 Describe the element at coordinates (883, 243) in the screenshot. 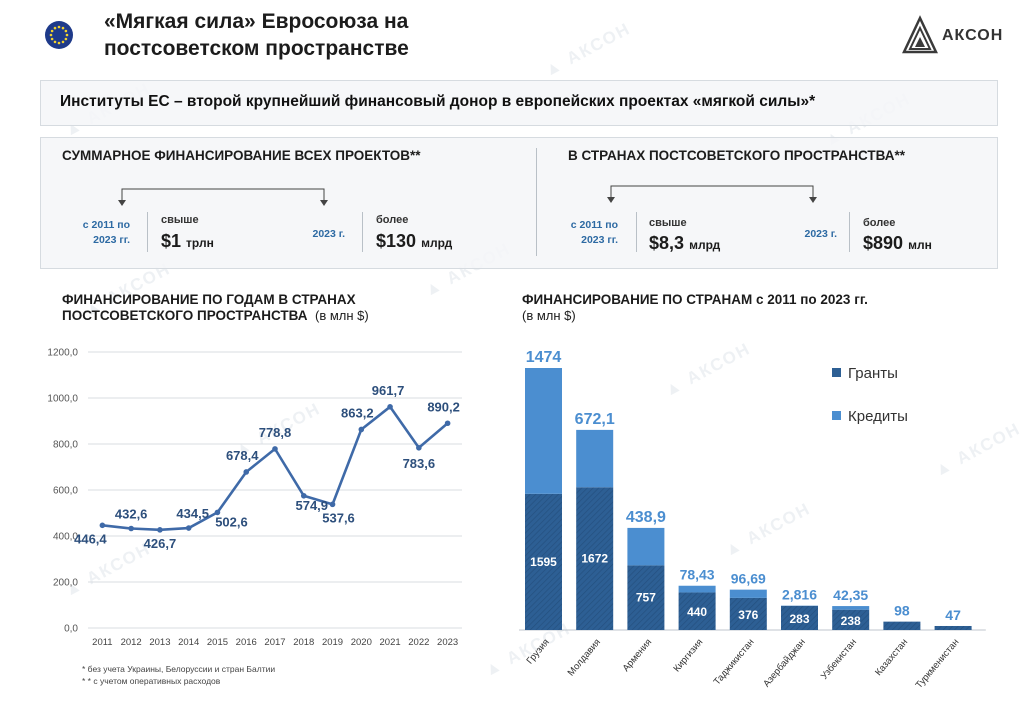

I see `stat-number: $890` at that location.